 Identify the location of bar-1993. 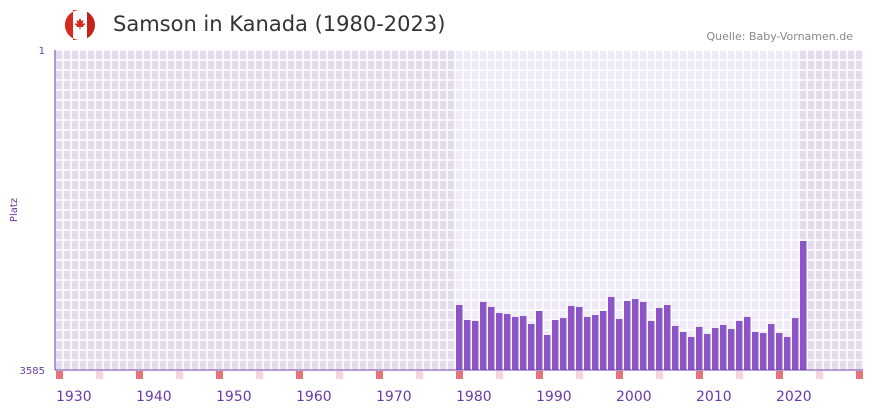
(563, 344).